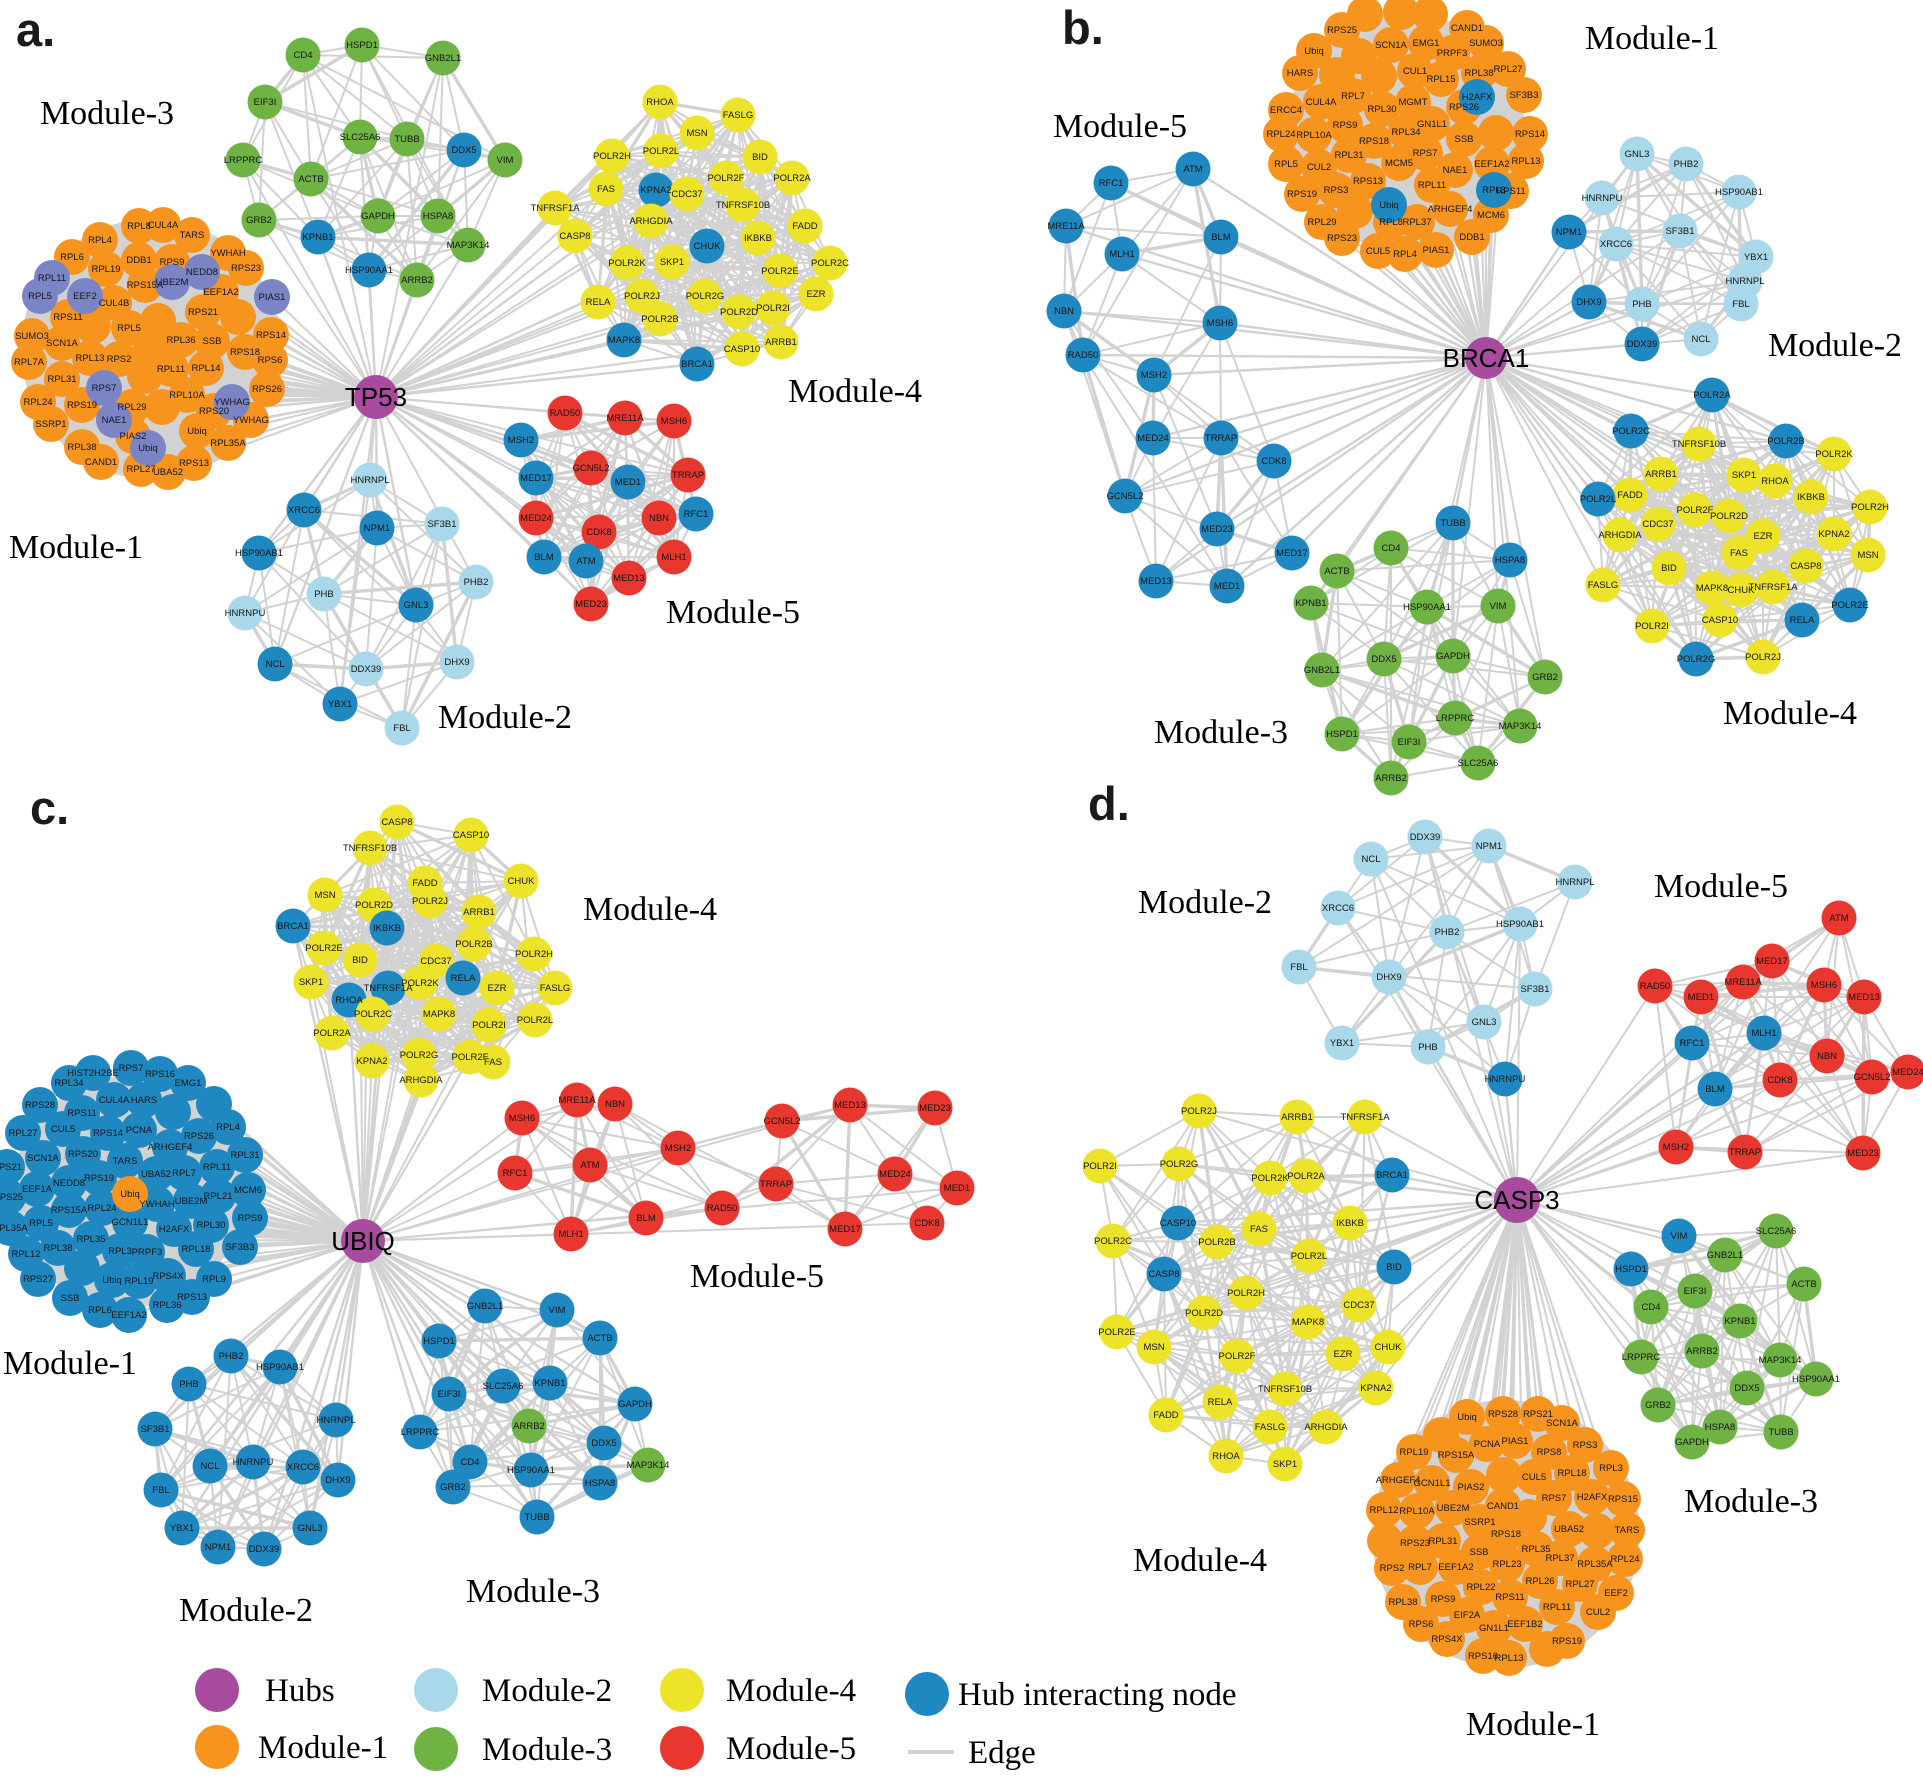  What do you see at coordinates (456, 662) in the screenshot?
I see `svg-text: DHX9` at bounding box center [456, 662].